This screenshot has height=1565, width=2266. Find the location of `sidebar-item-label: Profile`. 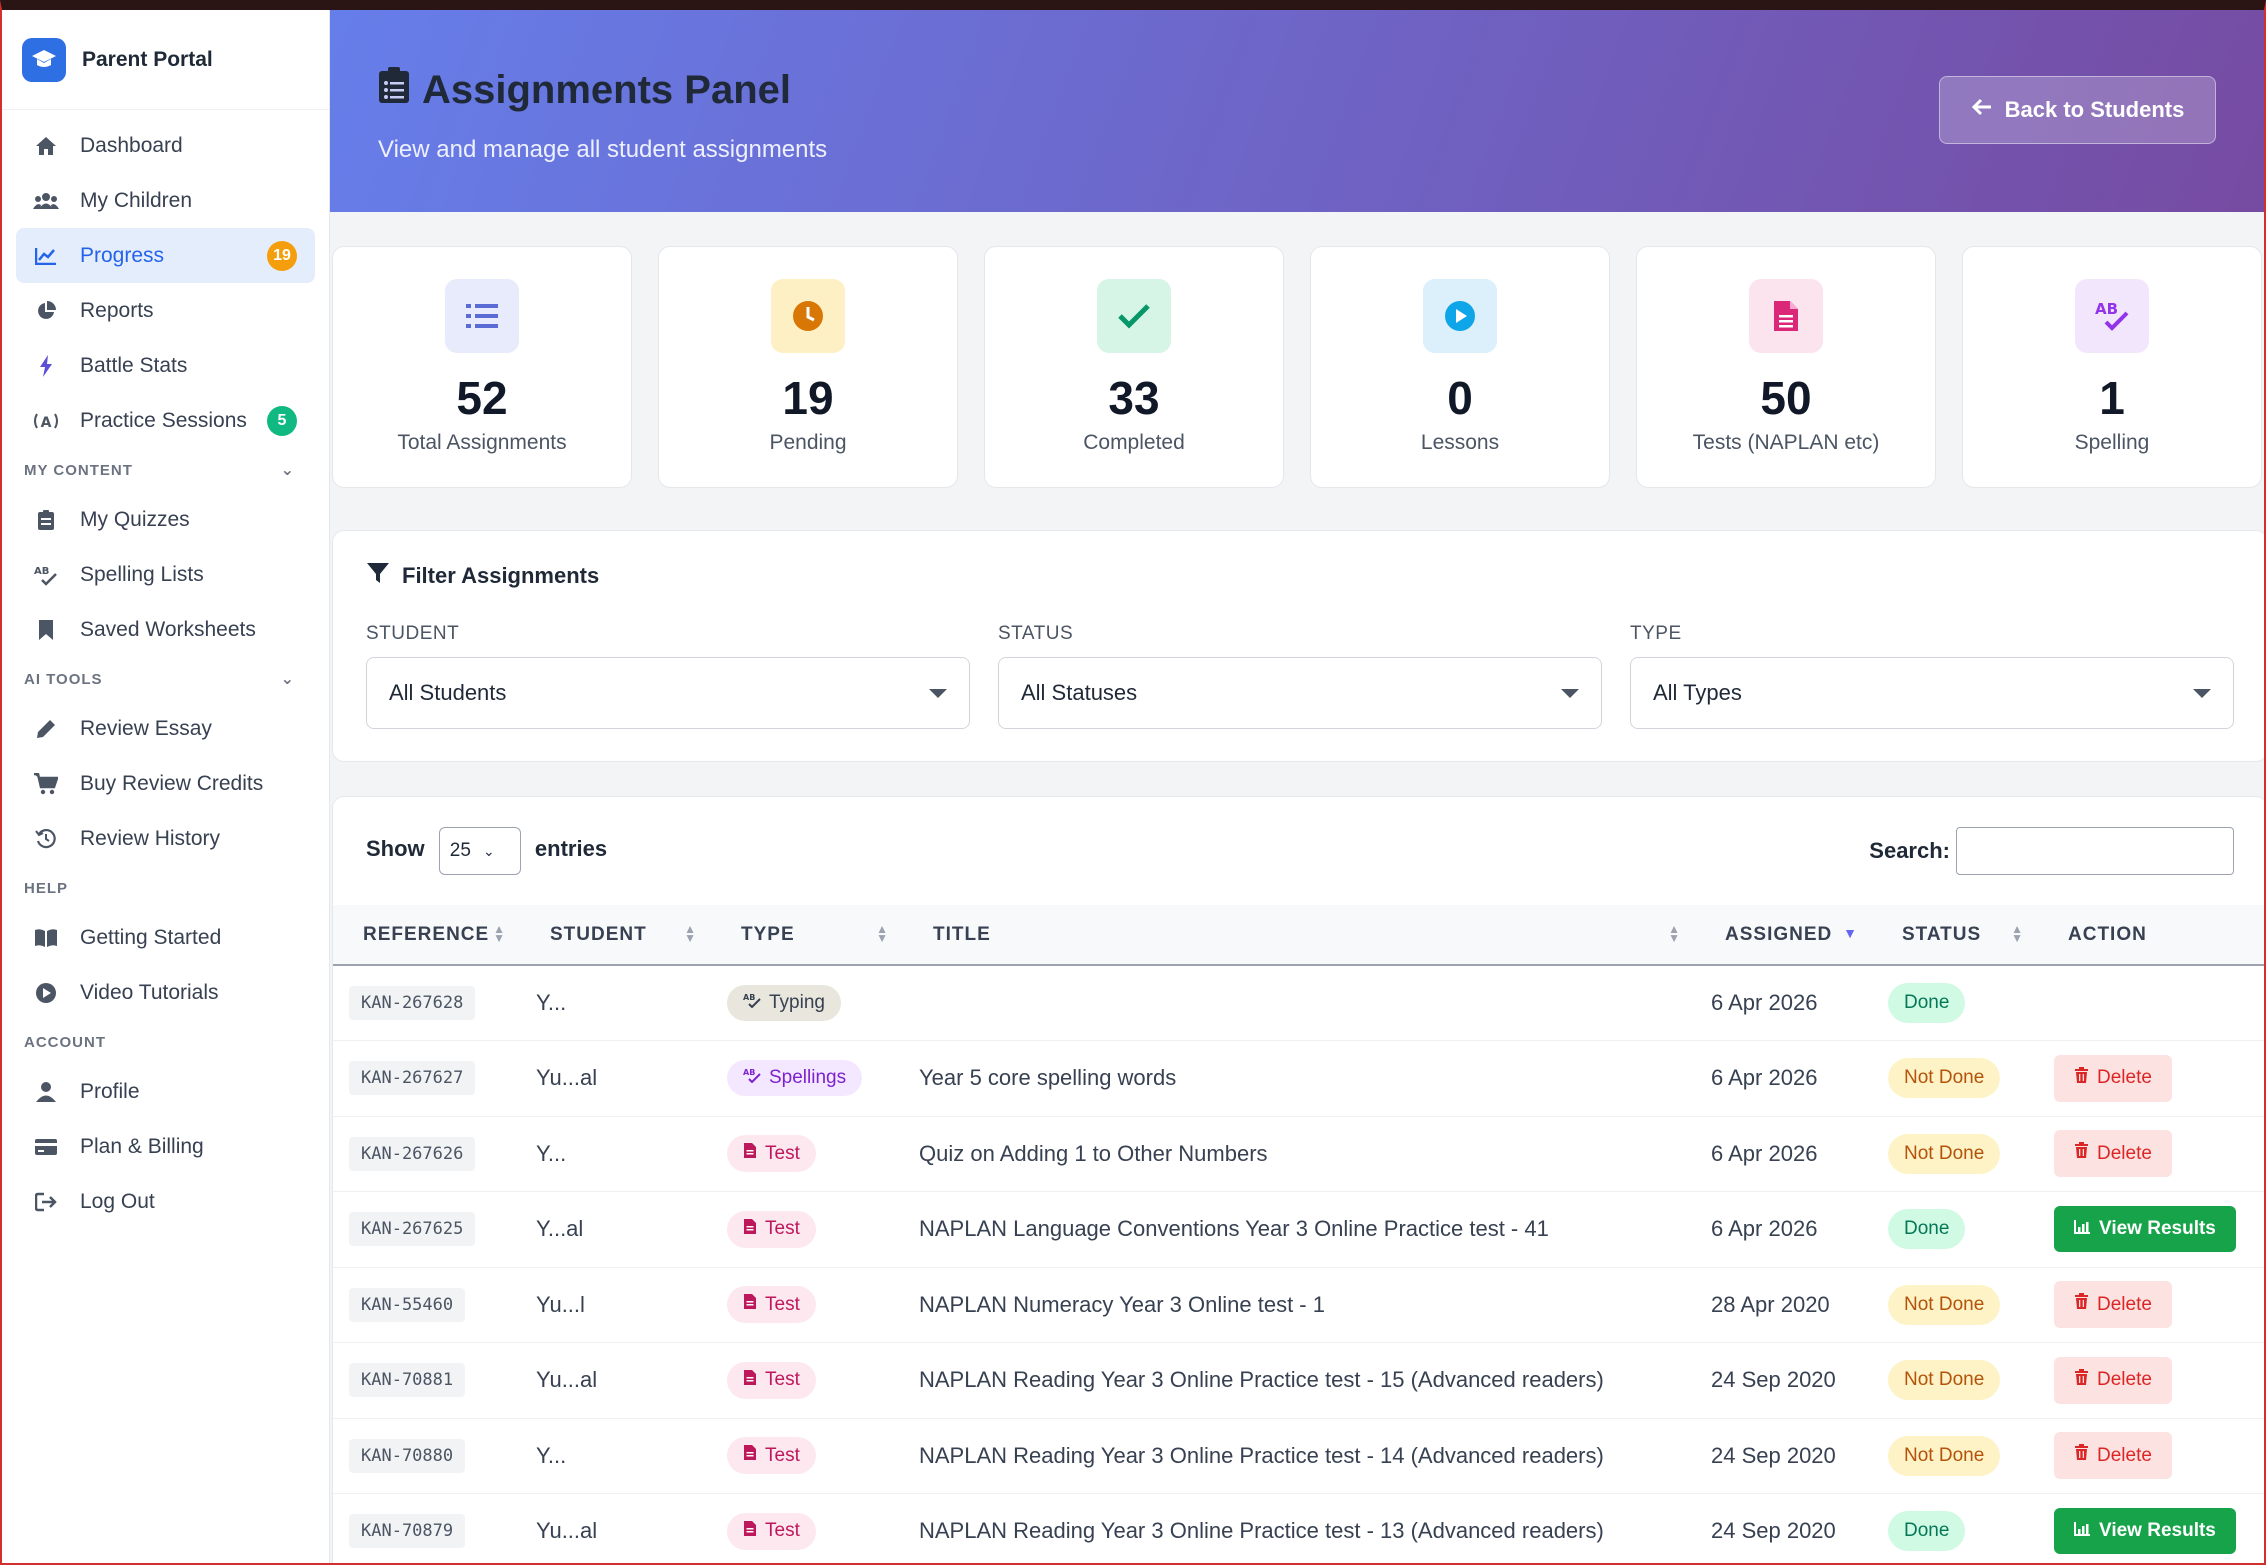

sidebar-item-label: Profile is located at coordinates (110, 1091).